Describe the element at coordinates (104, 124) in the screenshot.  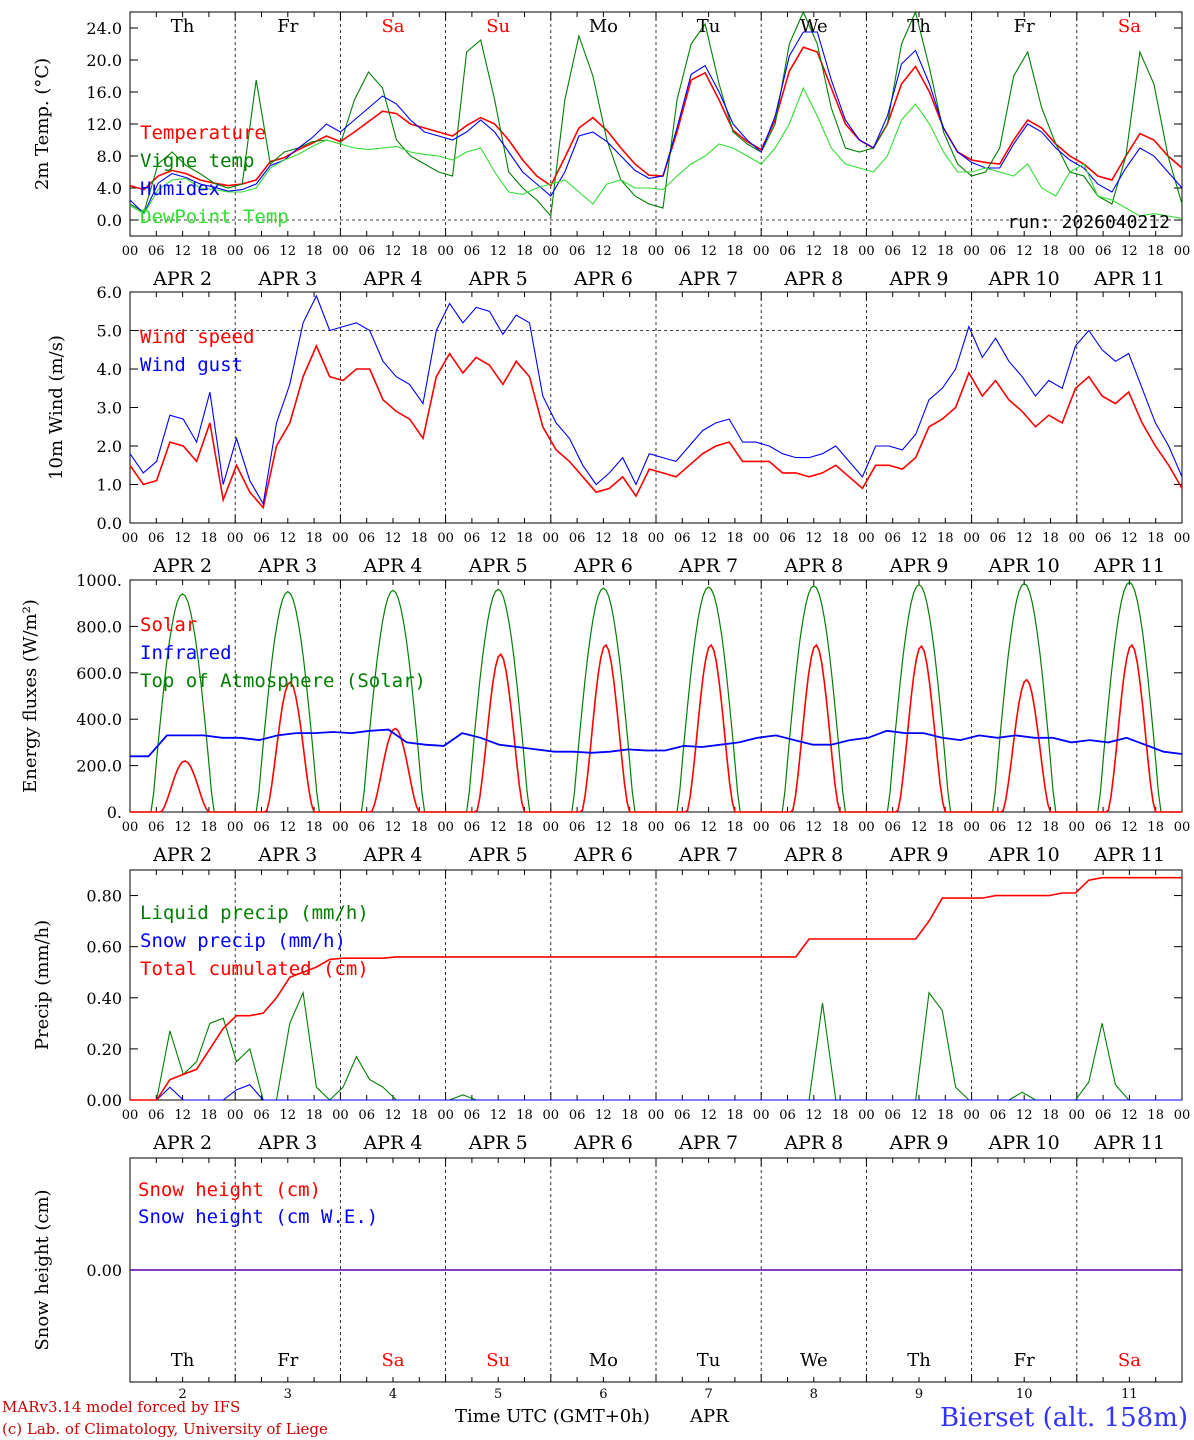
I see `y-tick-label: 12.0` at that location.